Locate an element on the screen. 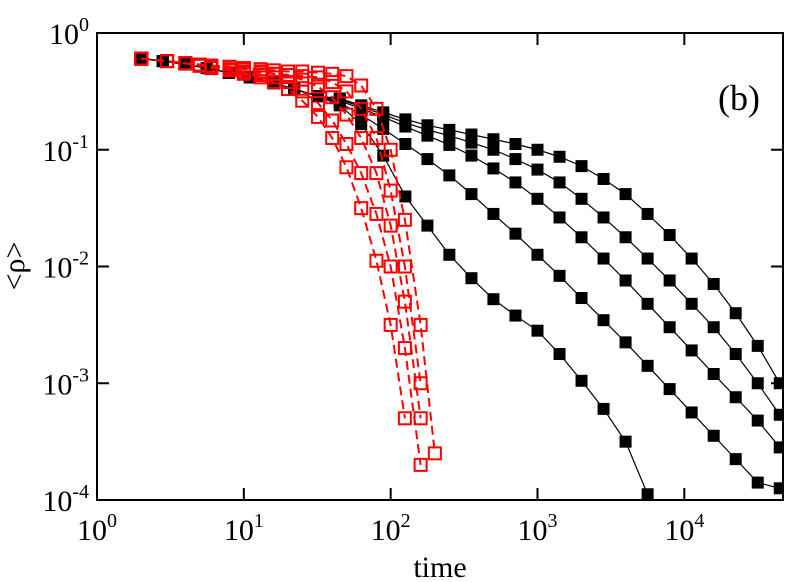 The height and width of the screenshot is (582, 789). x-tick-label: 10² is located at coordinates (391, 528).